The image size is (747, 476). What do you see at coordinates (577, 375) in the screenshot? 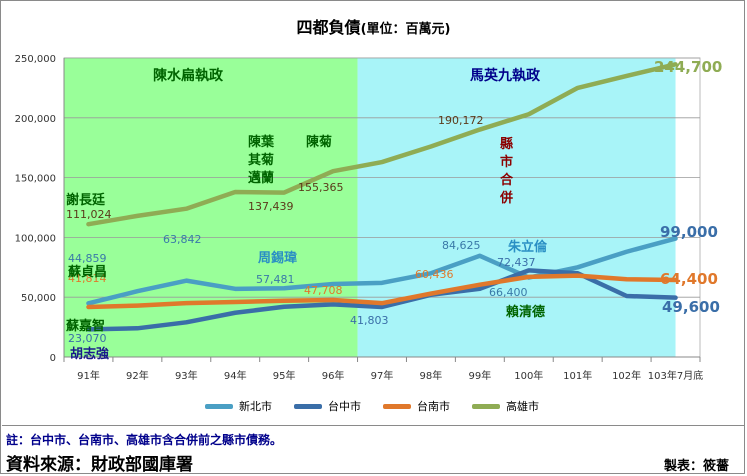
I see `x-tick-label: 101年` at bounding box center [577, 375].